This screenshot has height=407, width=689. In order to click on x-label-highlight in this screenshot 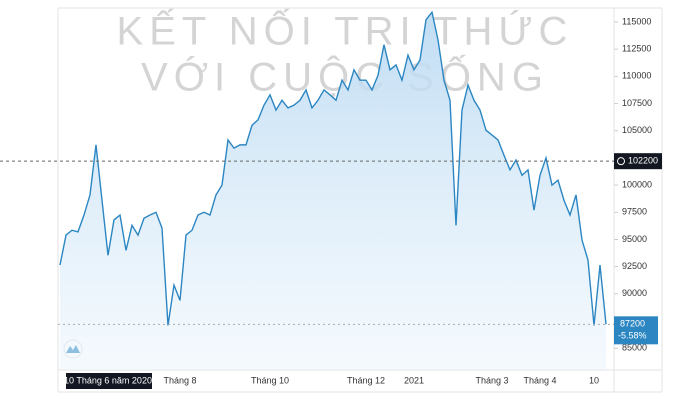, I will do `click(109, 381)`.